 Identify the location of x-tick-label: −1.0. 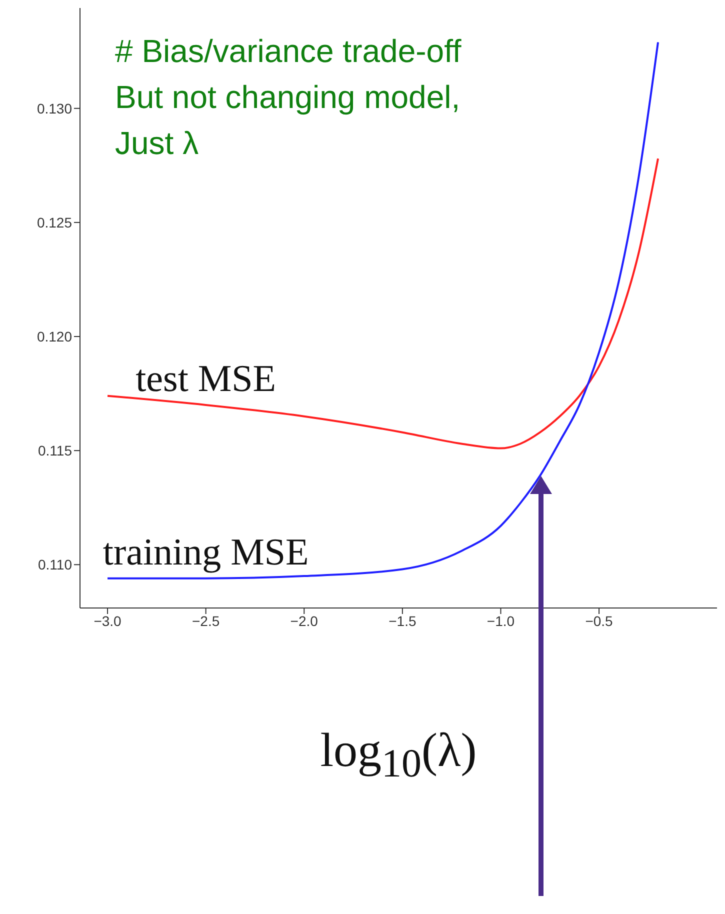
(500, 620).